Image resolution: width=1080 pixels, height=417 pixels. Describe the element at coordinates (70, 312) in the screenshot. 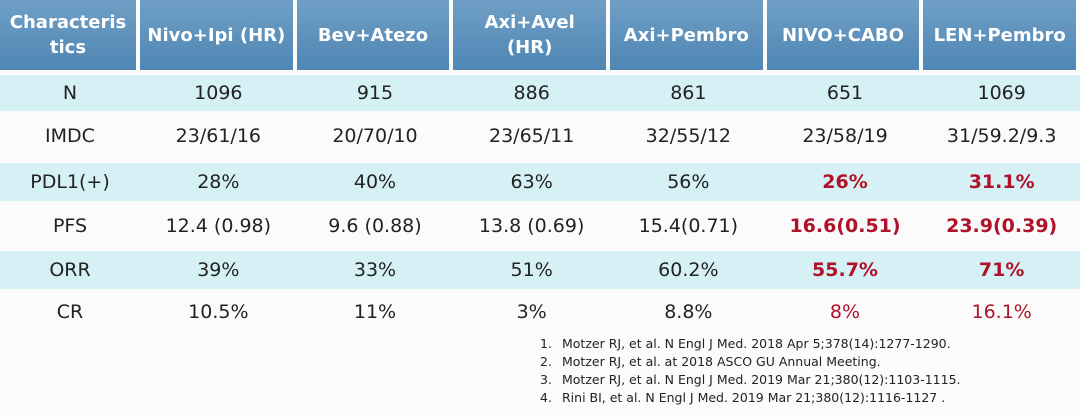

I see `table-cell: CR` at that location.